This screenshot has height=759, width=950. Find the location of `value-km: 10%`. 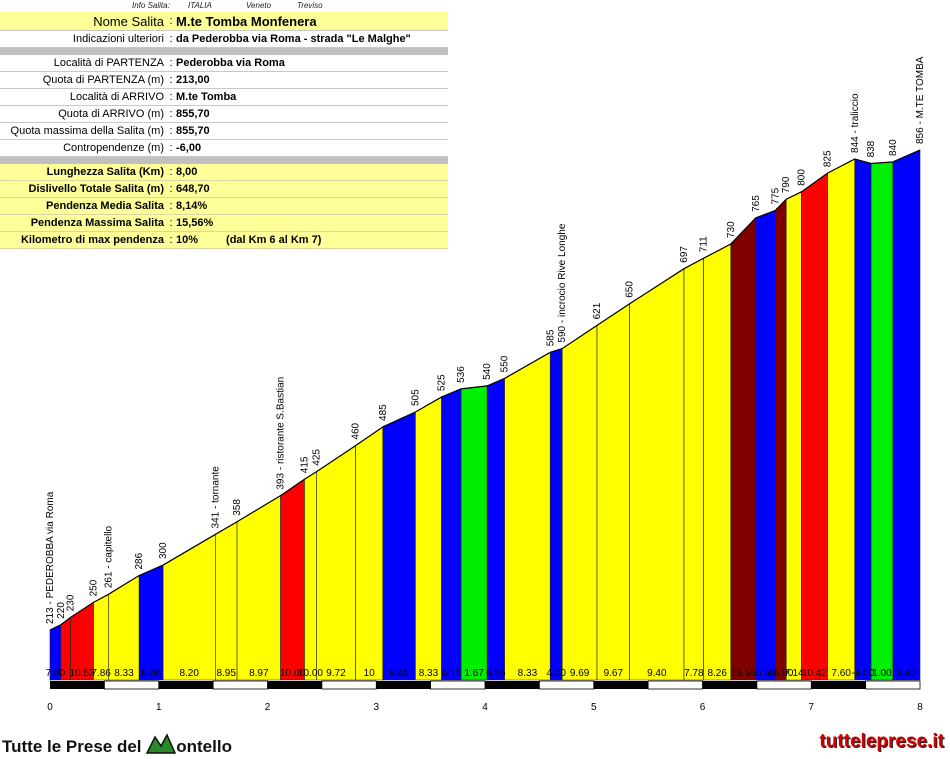

value-km: 10% is located at coordinates (187, 240).